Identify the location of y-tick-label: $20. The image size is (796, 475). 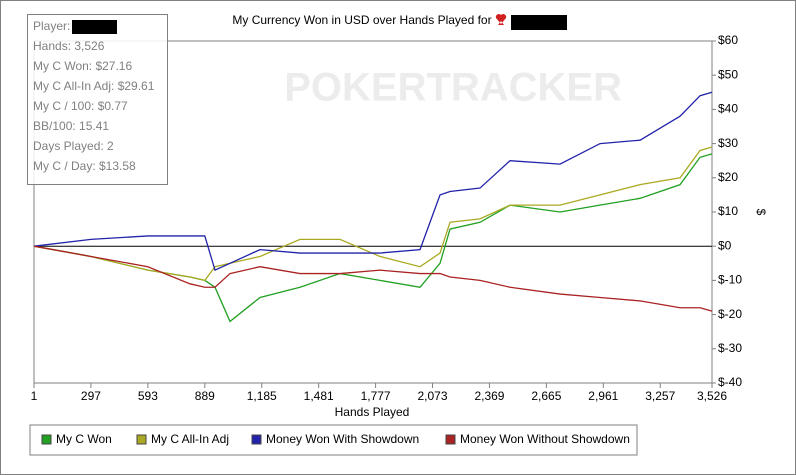
(728, 177).